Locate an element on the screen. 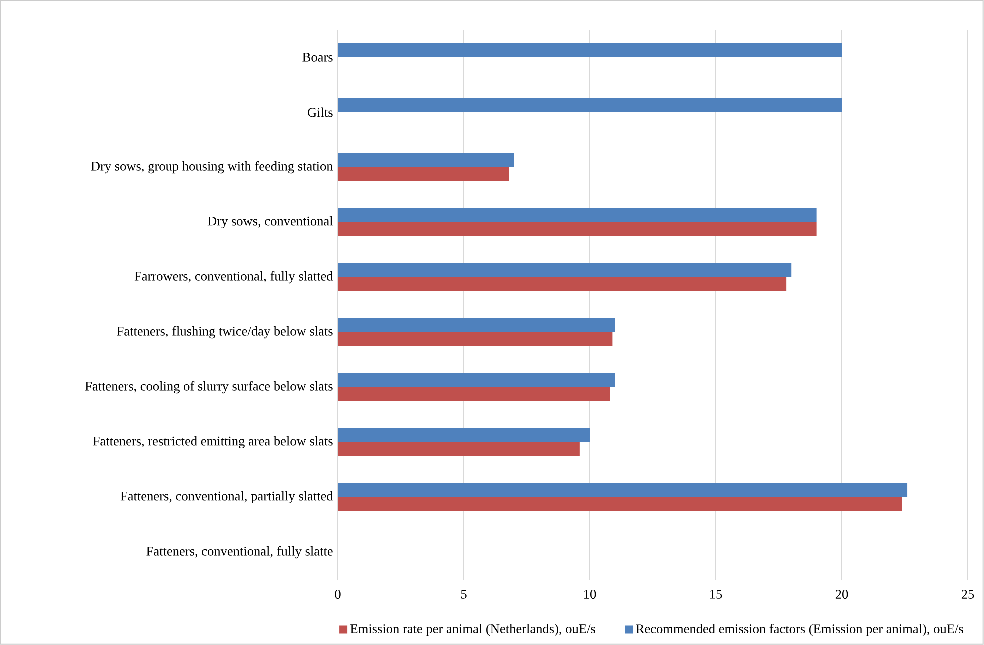  x-tick-label: 0 is located at coordinates (338, 594).